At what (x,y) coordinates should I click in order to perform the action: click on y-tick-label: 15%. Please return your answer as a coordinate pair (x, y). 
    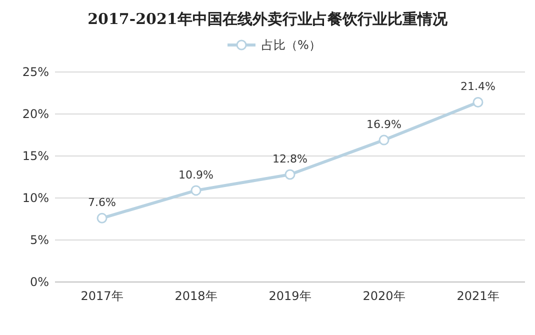
    Looking at the image, I should click on (35, 156).